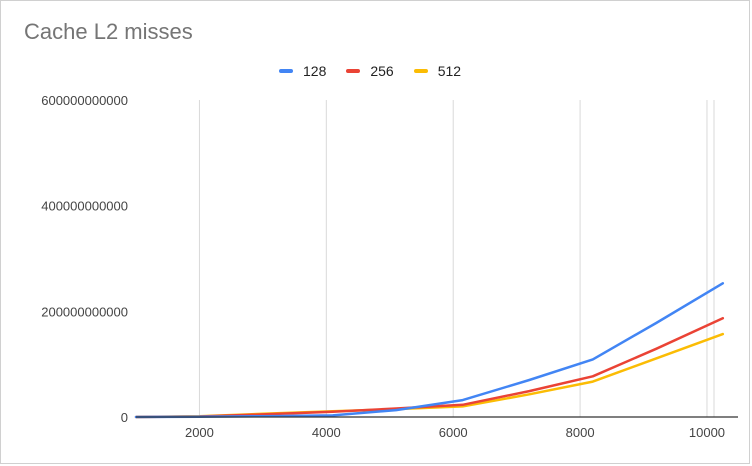 The height and width of the screenshot is (466, 752). I want to click on x-tick-label: 4000, so click(326, 432).